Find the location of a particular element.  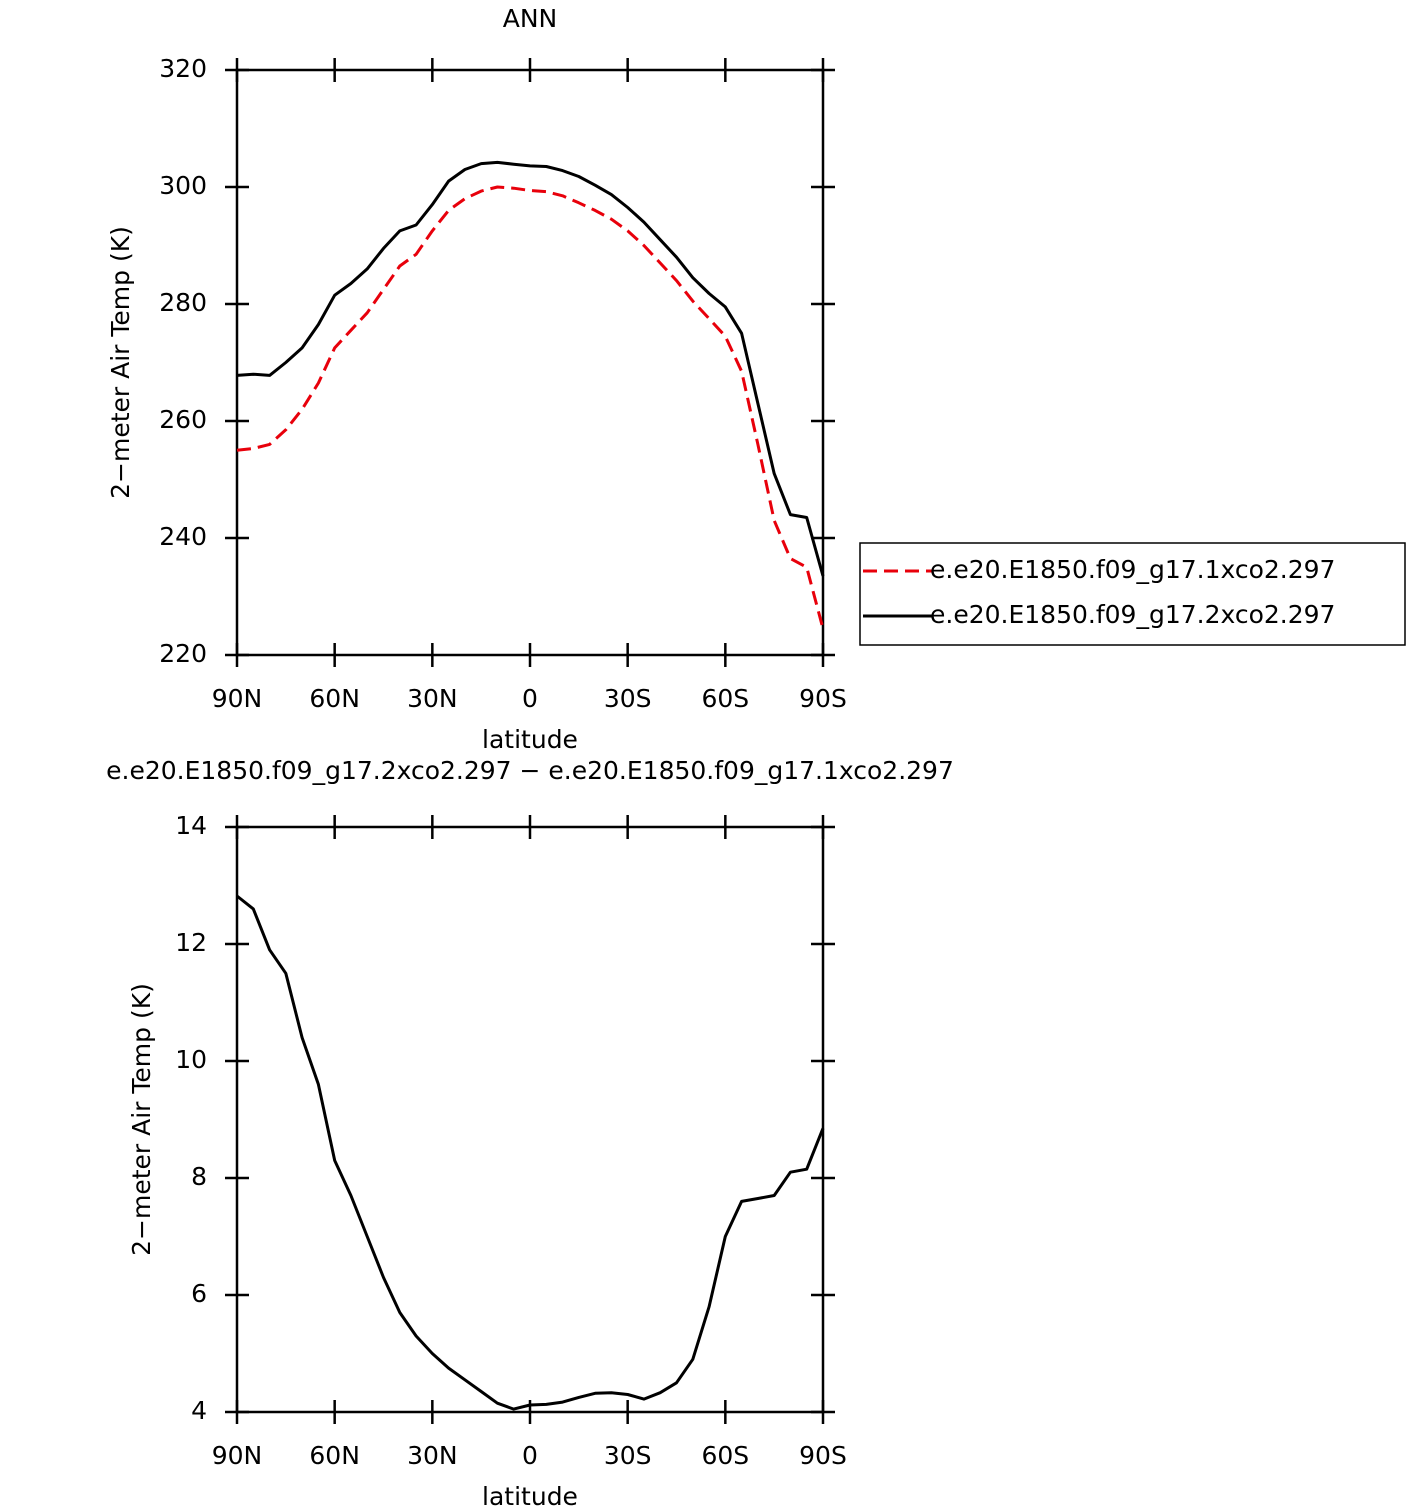

y-tick-label: 4 is located at coordinates (199, 1410).